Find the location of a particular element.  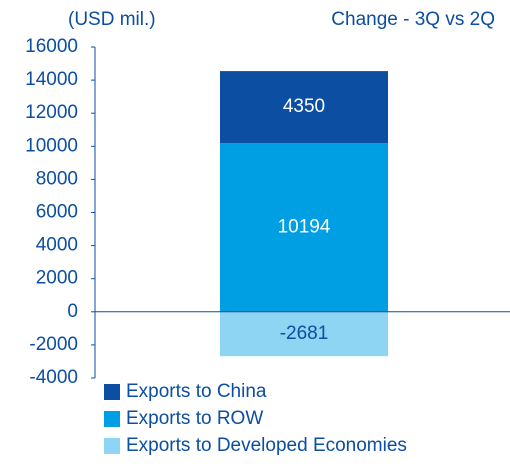

legend-label: Exports to Developed Economies is located at coordinates (266, 445).